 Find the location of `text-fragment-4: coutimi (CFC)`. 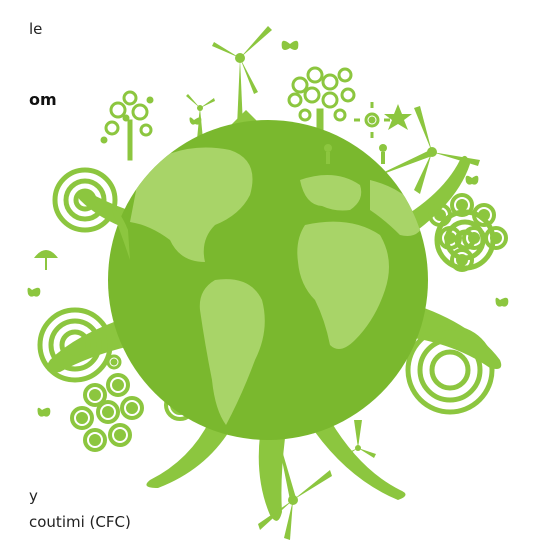

text-fragment-4: coutimi (CFC) is located at coordinates (80, 522).